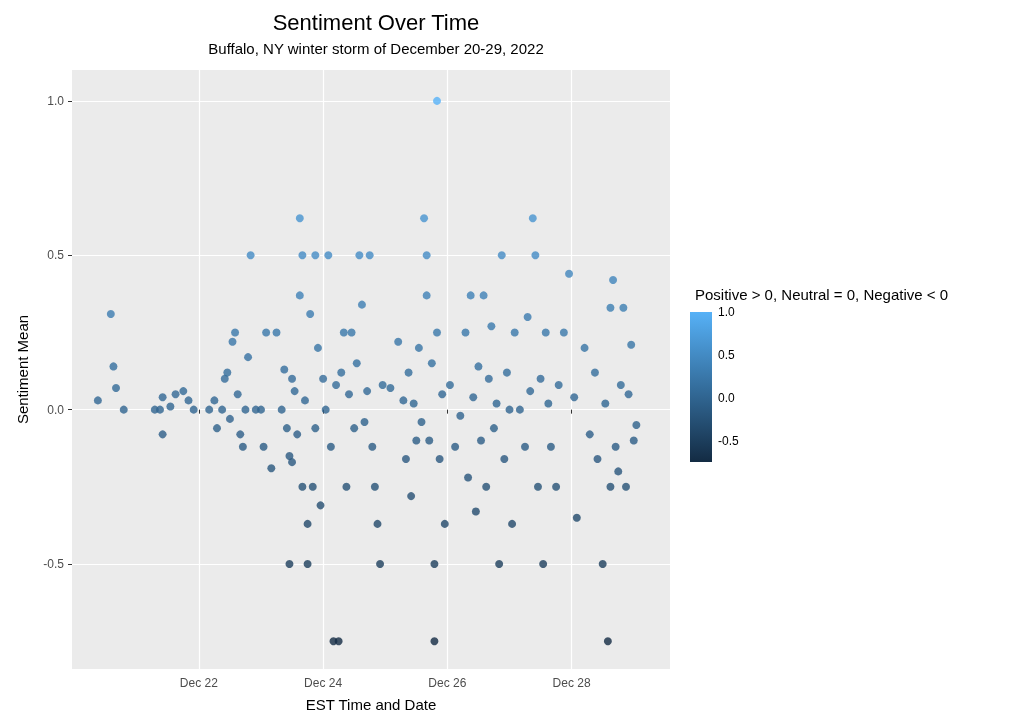 Image resolution: width=1018 pixels, height=717 pixels. Describe the element at coordinates (56, 409) in the screenshot. I see `y-tick-label: 0.0` at that location.